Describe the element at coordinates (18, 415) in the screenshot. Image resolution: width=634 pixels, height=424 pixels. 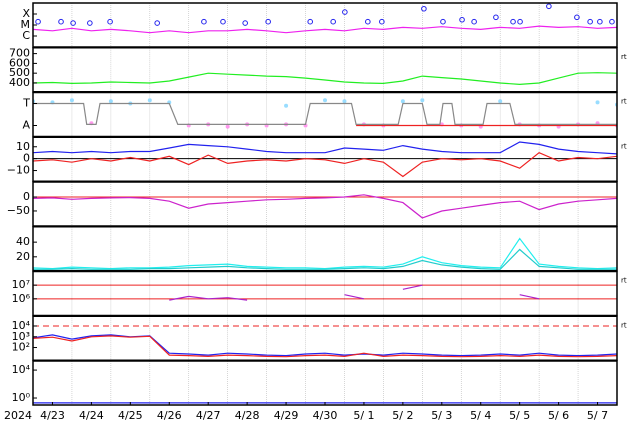
I see `year-label: 2024` at that location.